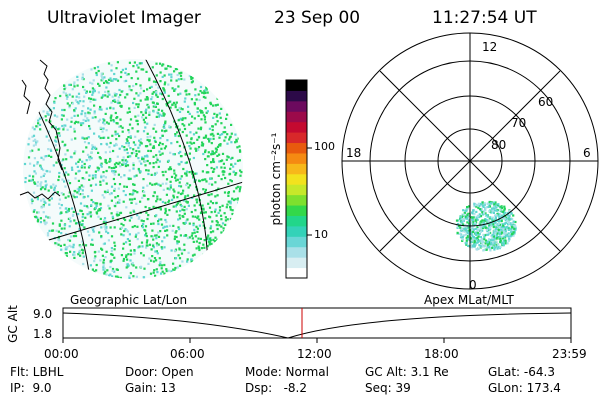  Describe the element at coordinates (354, 153) in the screenshot. I see `polar-label-dusk: 18` at that location.